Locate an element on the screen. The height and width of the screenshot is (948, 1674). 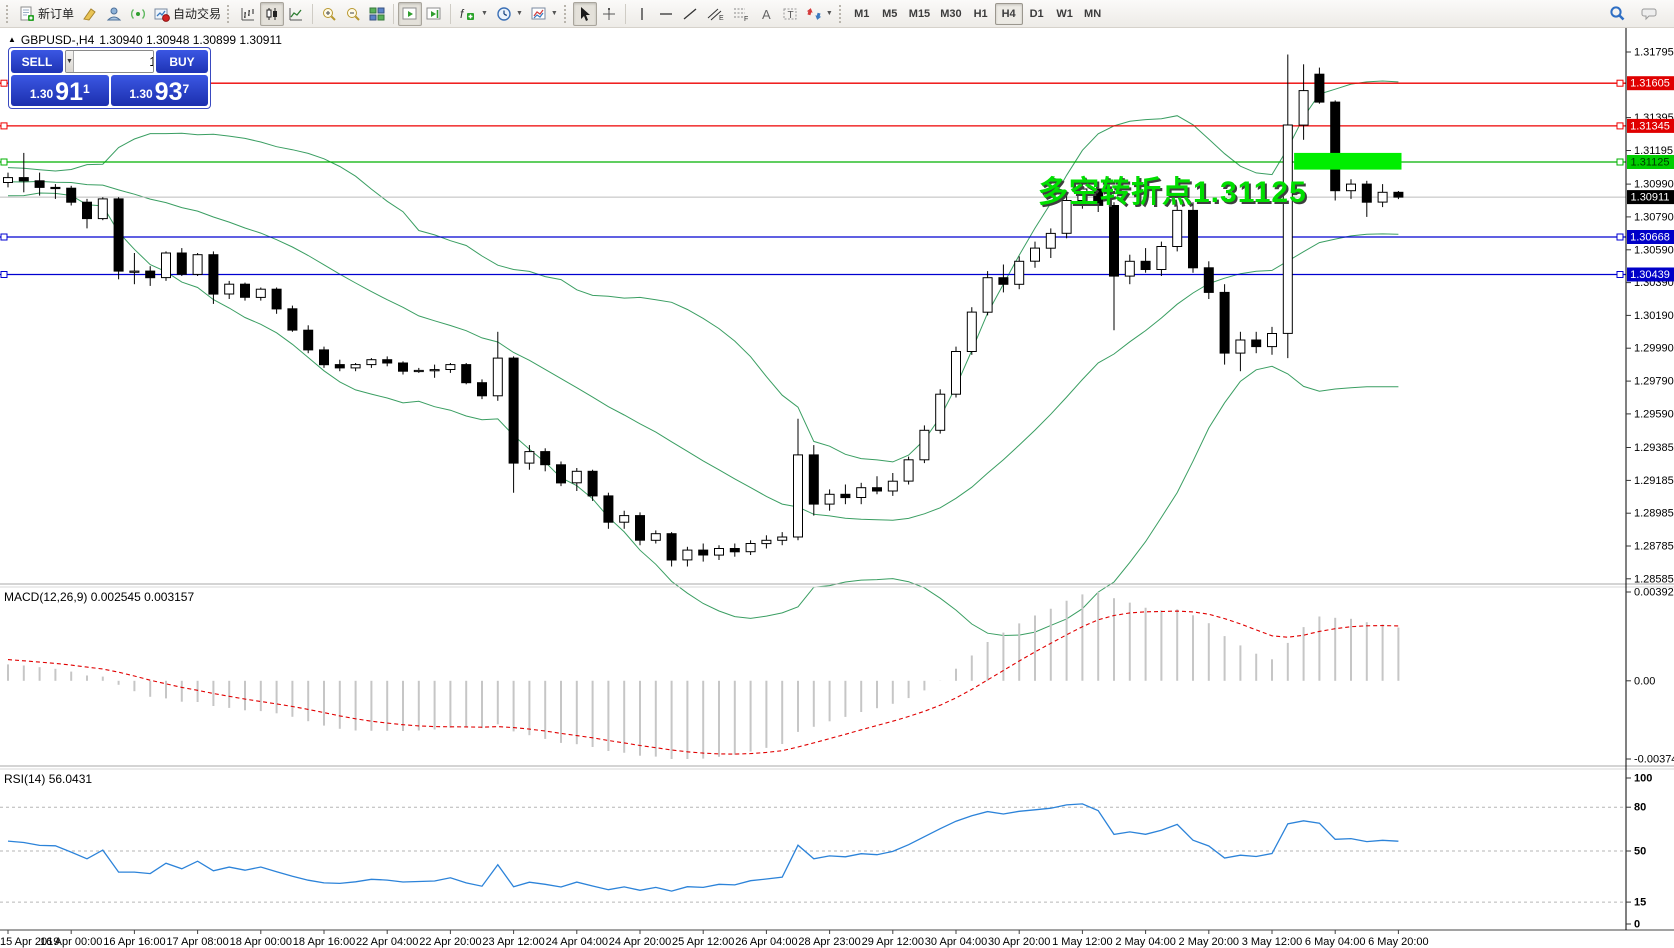
new-order-label: 新订单 is located at coordinates (56, 14).